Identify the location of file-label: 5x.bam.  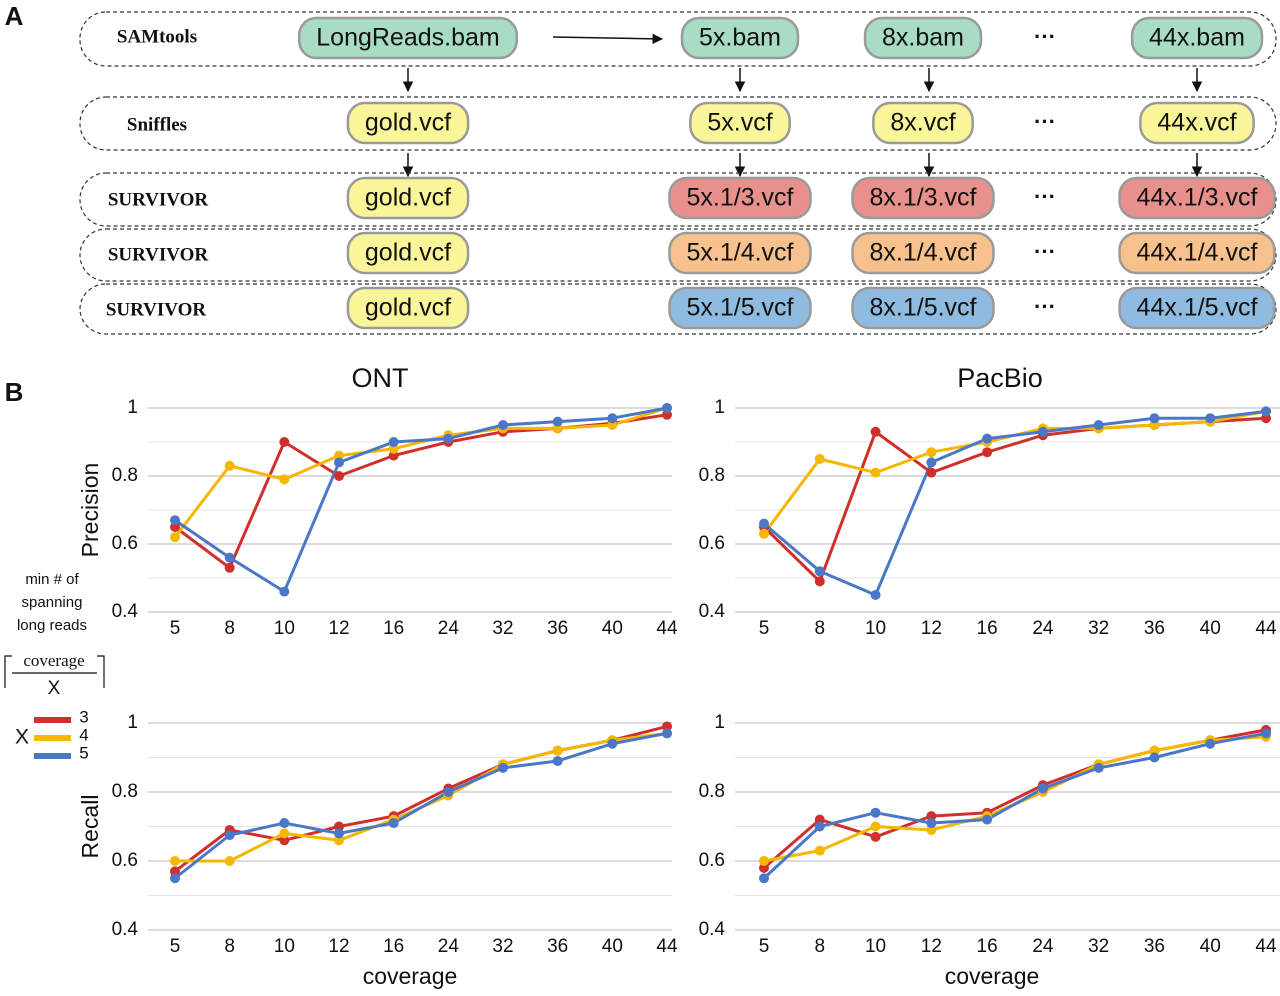
(740, 38).